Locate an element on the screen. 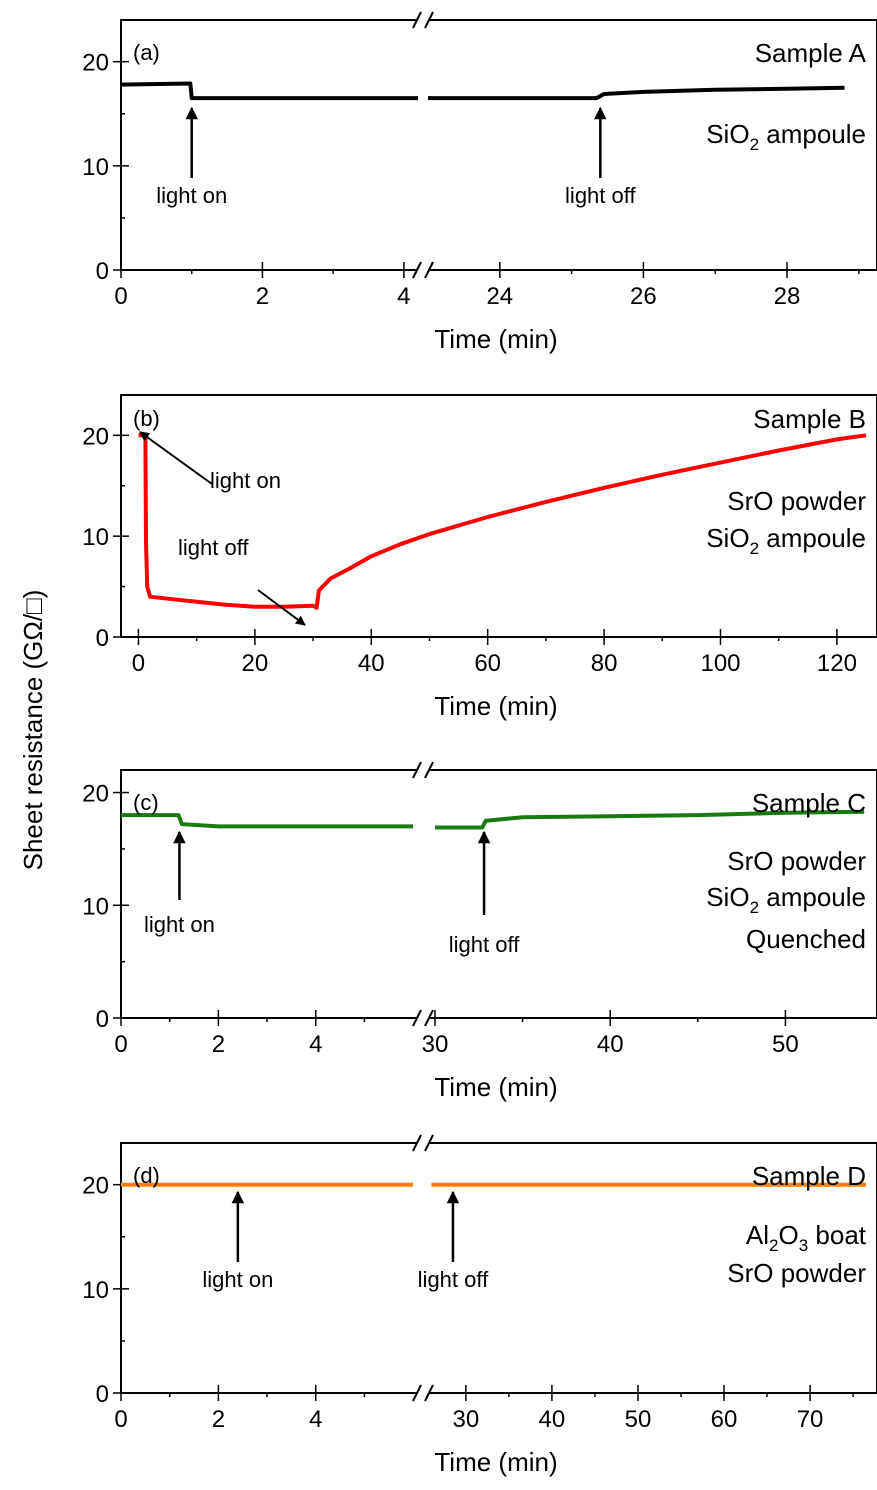 Image resolution: width=877 pixels, height=1490 pixels. panel-letter: (b) is located at coordinates (146, 418).